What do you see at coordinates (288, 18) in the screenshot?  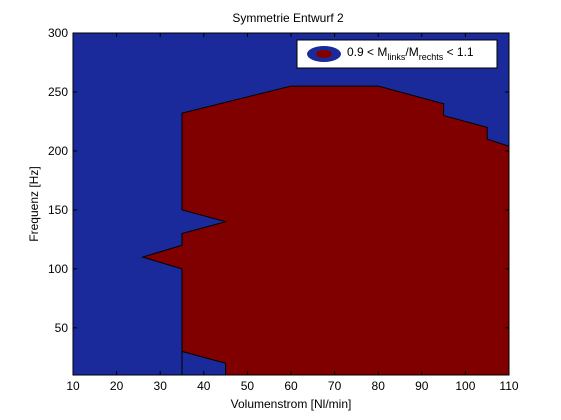 I see `chart-title: Symmetrie Entwurf 2` at bounding box center [288, 18].